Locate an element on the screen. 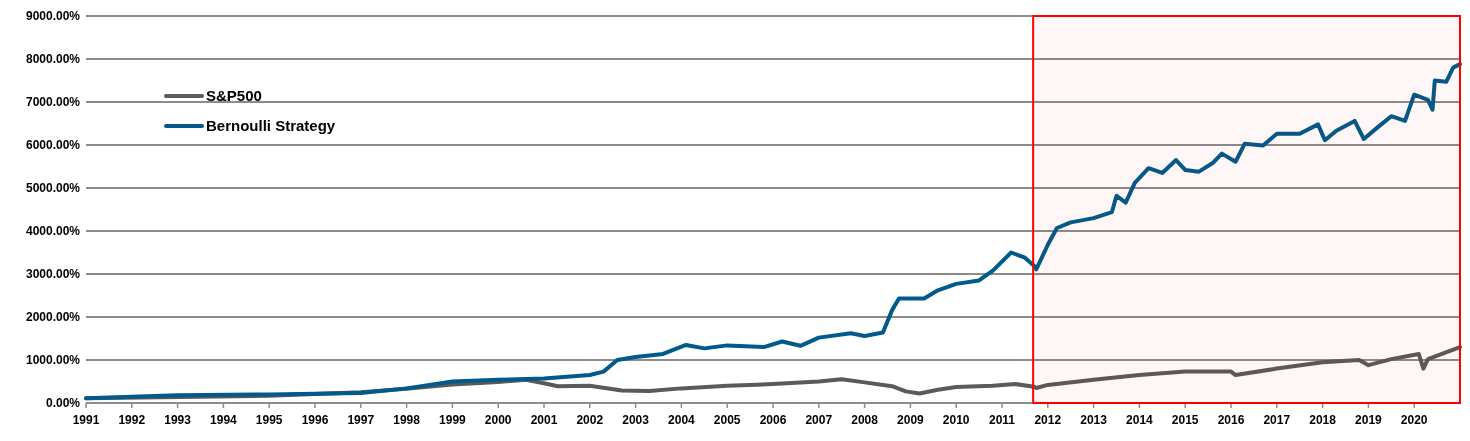 Image resolution: width=1470 pixels, height=441 pixels. x-tick-label: 2003 is located at coordinates (636, 420).